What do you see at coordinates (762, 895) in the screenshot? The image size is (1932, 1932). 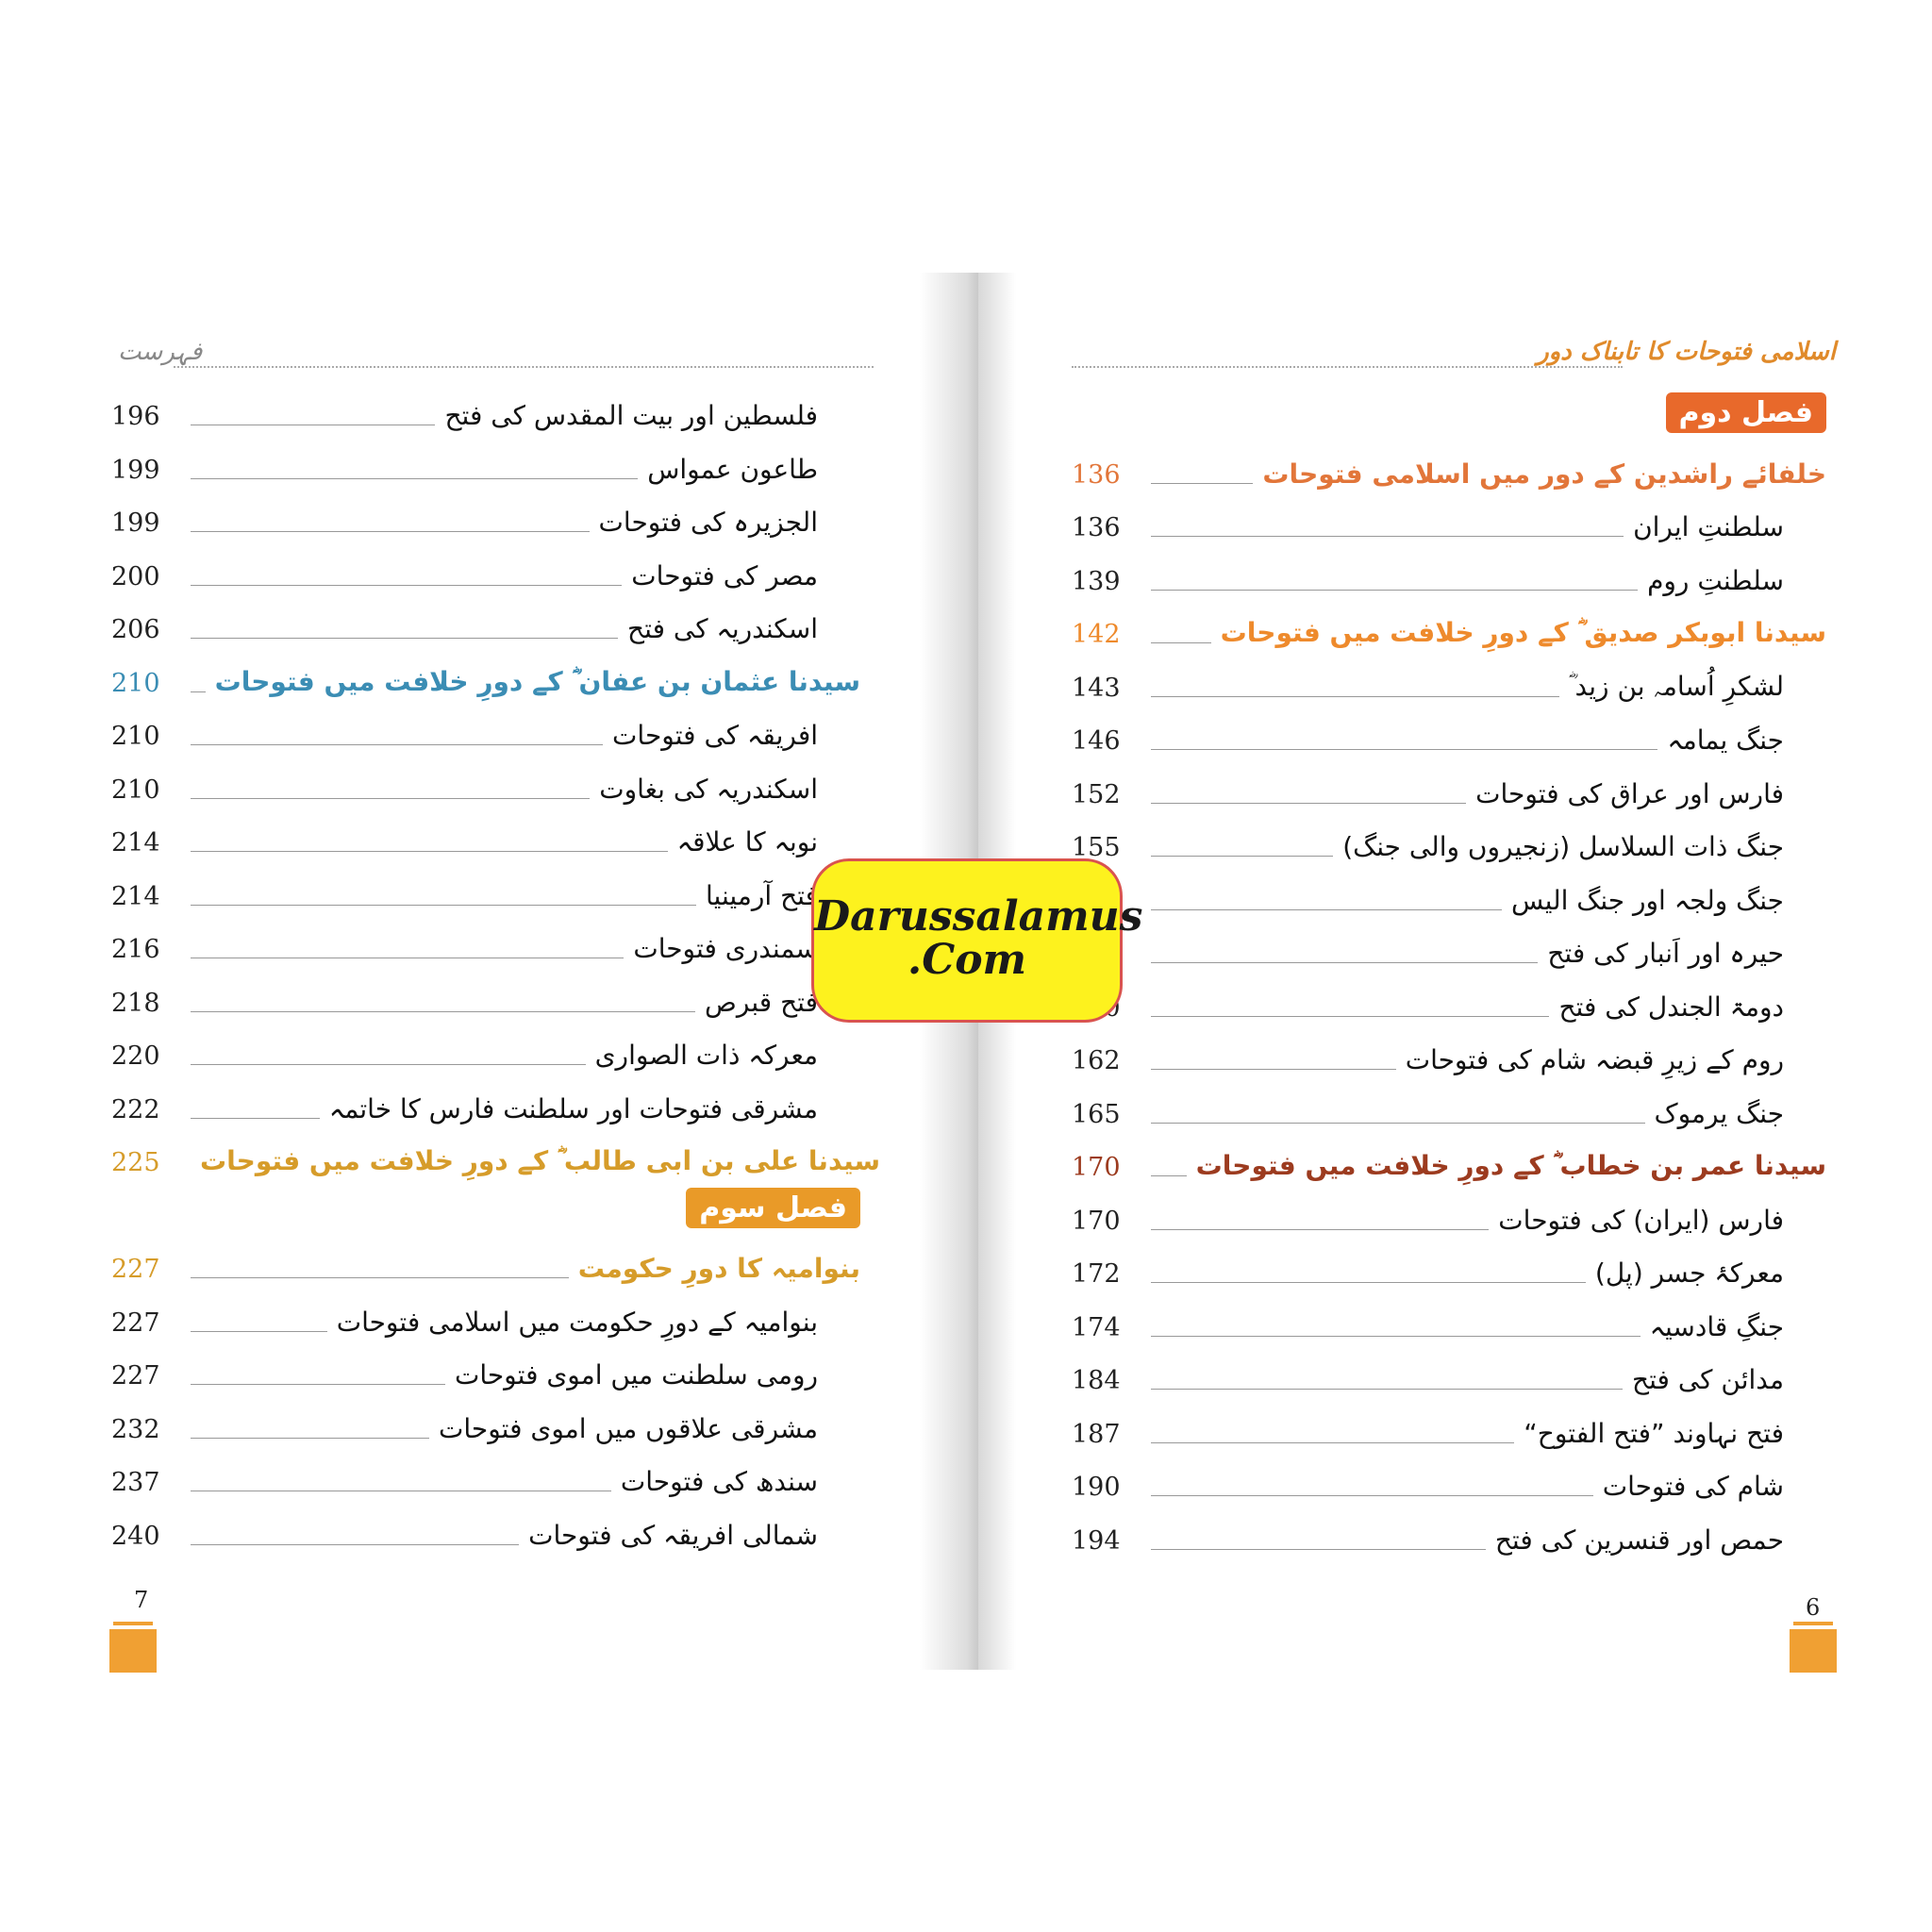 I see `entry-title: فتح آرمینیا` at bounding box center [762, 895].